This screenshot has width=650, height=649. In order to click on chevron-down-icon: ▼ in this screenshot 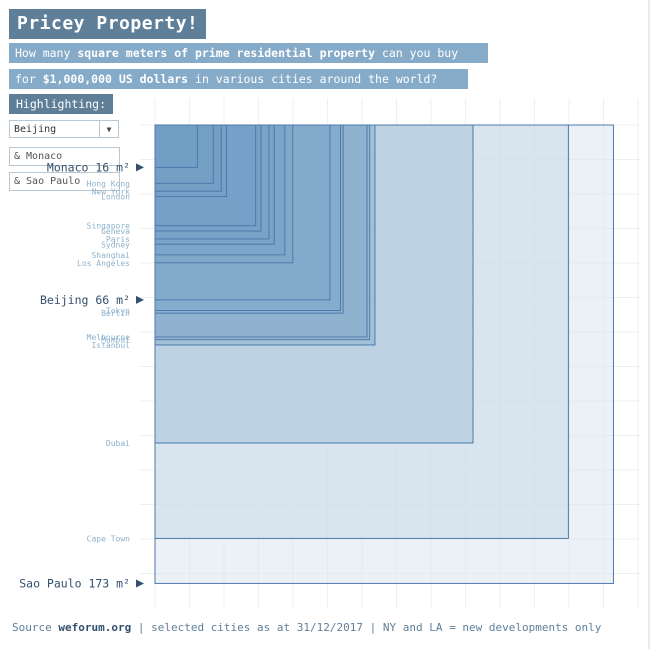, I will do `click(108, 129)`.